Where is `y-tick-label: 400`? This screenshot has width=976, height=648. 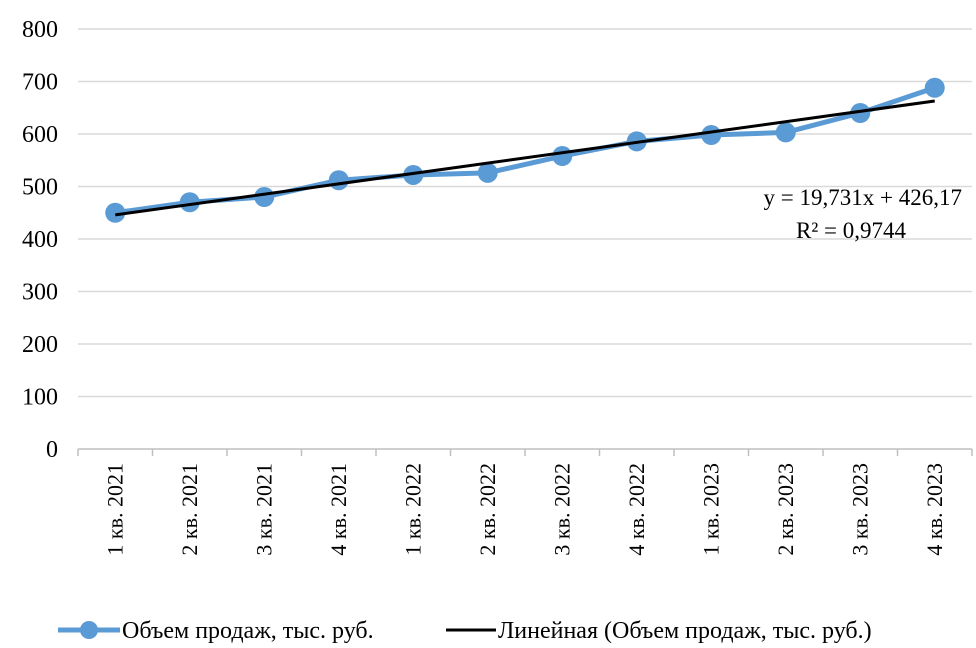
y-tick-label: 400 is located at coordinates (40, 240).